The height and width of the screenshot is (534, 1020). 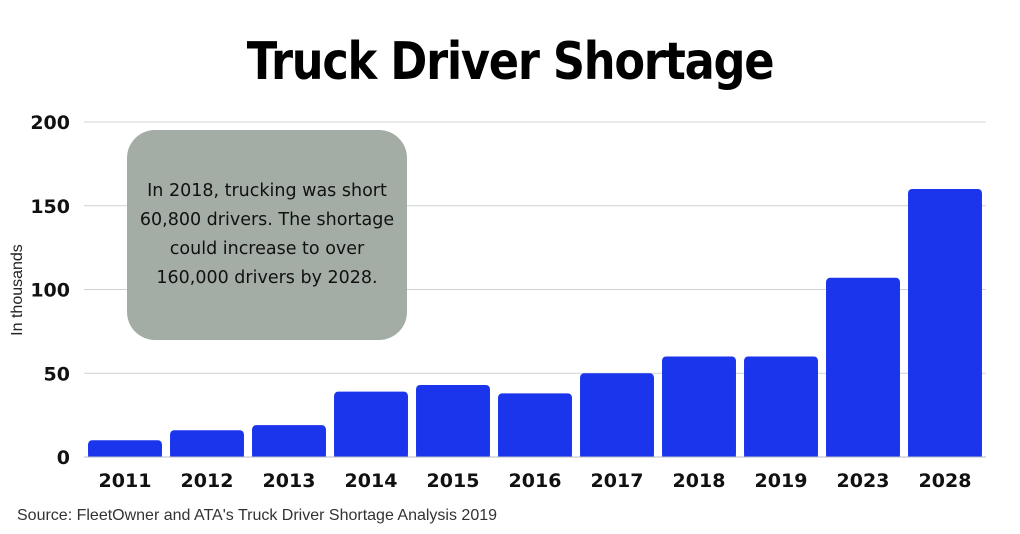 I want to click on x-tick-label: 2012, so click(x=207, y=481).